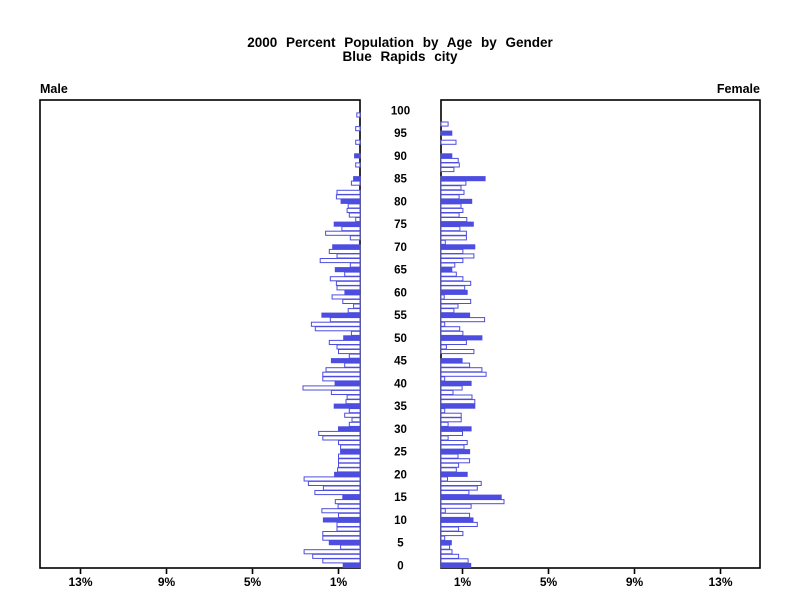 The height and width of the screenshot is (600, 800). What do you see at coordinates (635, 582) in the screenshot?
I see `pct-tick-label: 9%` at bounding box center [635, 582].